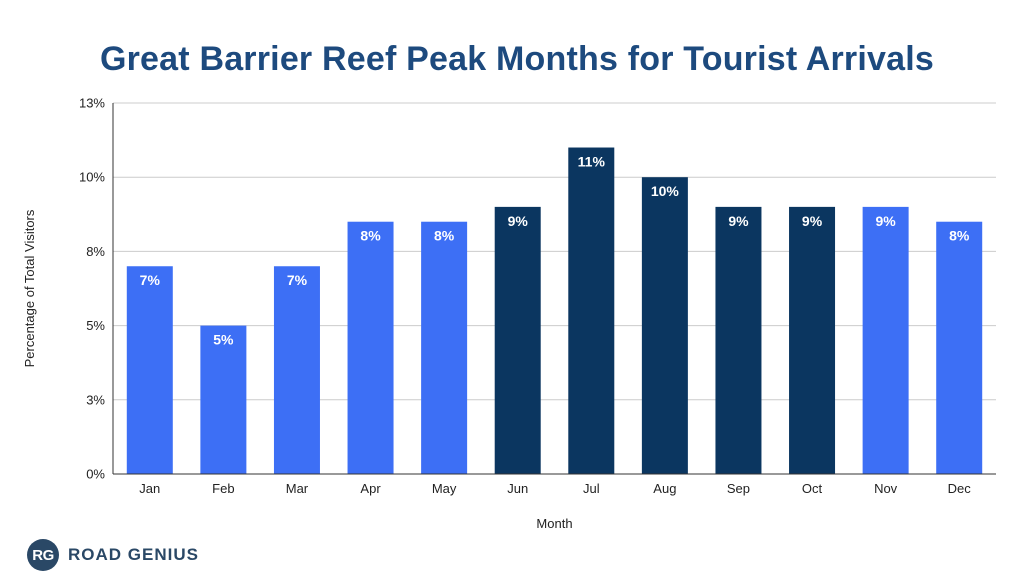 This screenshot has width=1024, height=582. What do you see at coordinates (812, 221) in the screenshot?
I see `bar-label-oct: 9%` at bounding box center [812, 221].